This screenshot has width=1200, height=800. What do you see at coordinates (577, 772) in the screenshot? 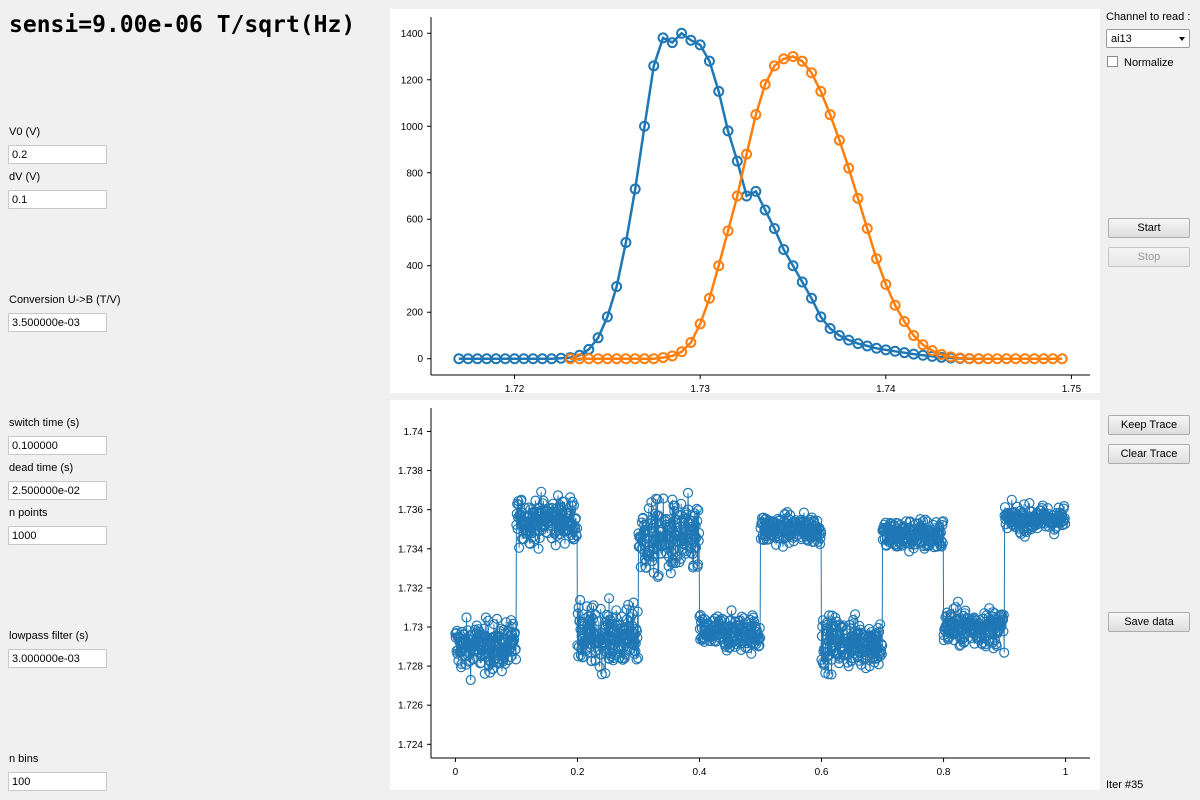
I see `x-tick-label: 0.2` at bounding box center [577, 772].